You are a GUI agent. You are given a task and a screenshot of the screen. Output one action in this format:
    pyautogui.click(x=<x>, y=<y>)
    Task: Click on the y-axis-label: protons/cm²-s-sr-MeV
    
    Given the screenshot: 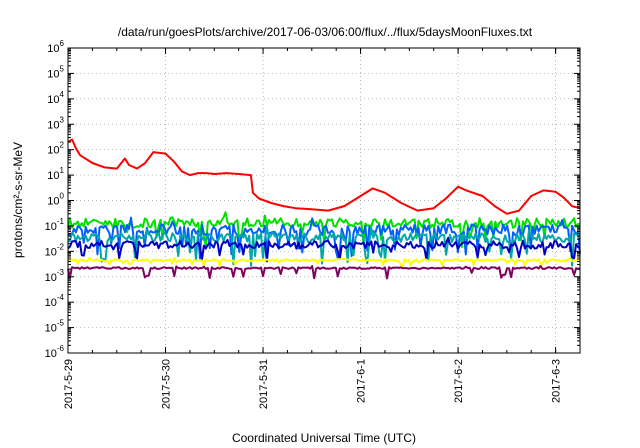 What is the action you would take?
    pyautogui.click(x=18, y=200)
    